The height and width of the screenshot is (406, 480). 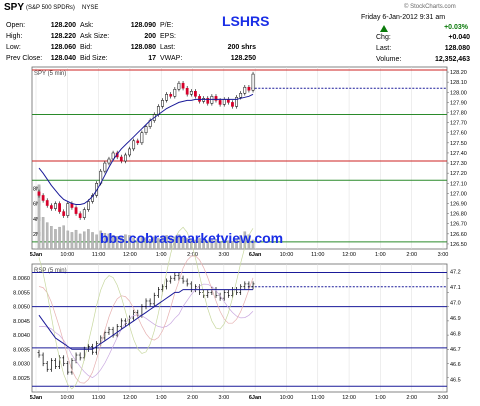 I want to click on annotation-text: LSHRS, so click(x=246, y=21).